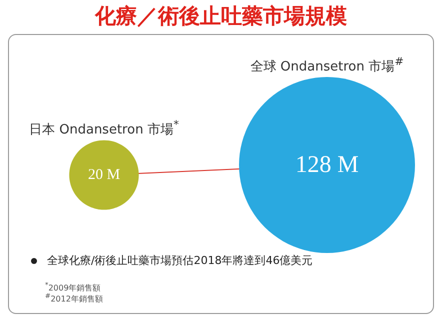  I want to click on data-label: 128 M, so click(327, 165).